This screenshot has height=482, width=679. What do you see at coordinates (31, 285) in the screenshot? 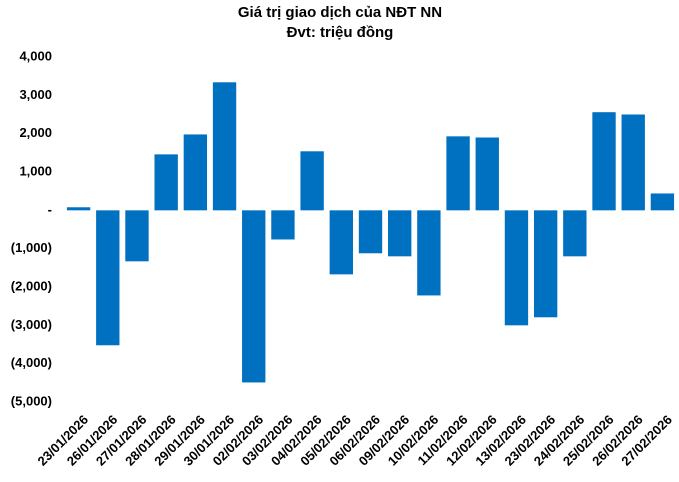
I see `y-tick-label: (2,000)` at bounding box center [31, 285].